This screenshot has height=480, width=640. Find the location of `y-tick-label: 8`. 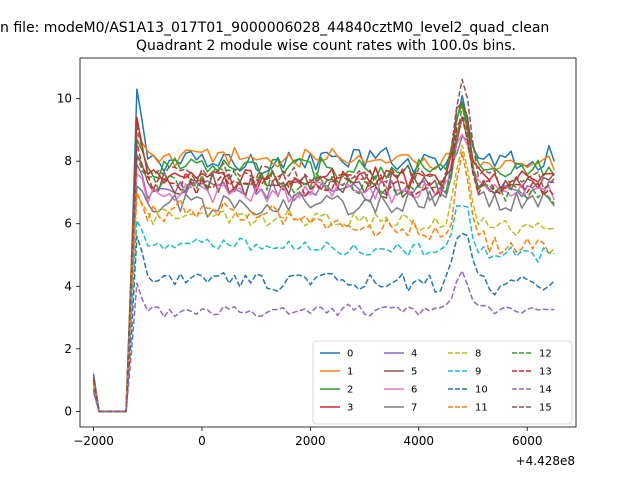

y-tick-label: 8 is located at coordinates (68, 161).